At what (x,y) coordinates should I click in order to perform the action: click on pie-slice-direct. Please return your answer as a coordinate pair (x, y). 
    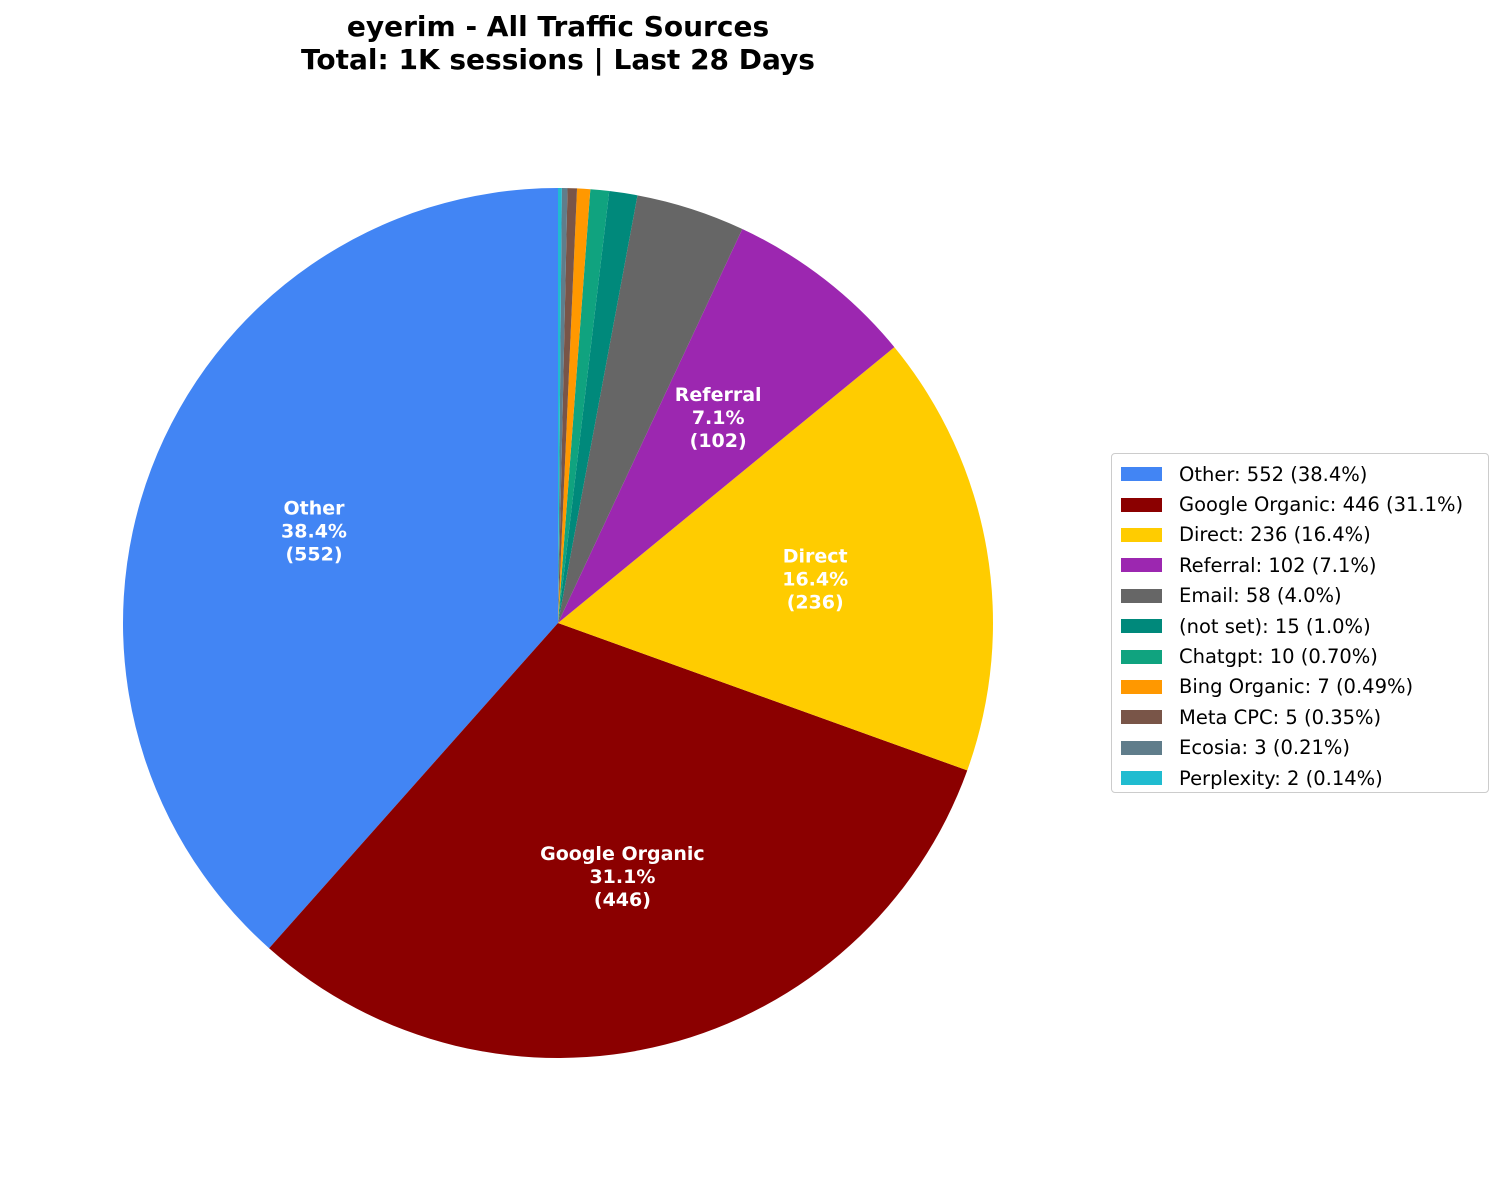
    Looking at the image, I should click on (776, 559).